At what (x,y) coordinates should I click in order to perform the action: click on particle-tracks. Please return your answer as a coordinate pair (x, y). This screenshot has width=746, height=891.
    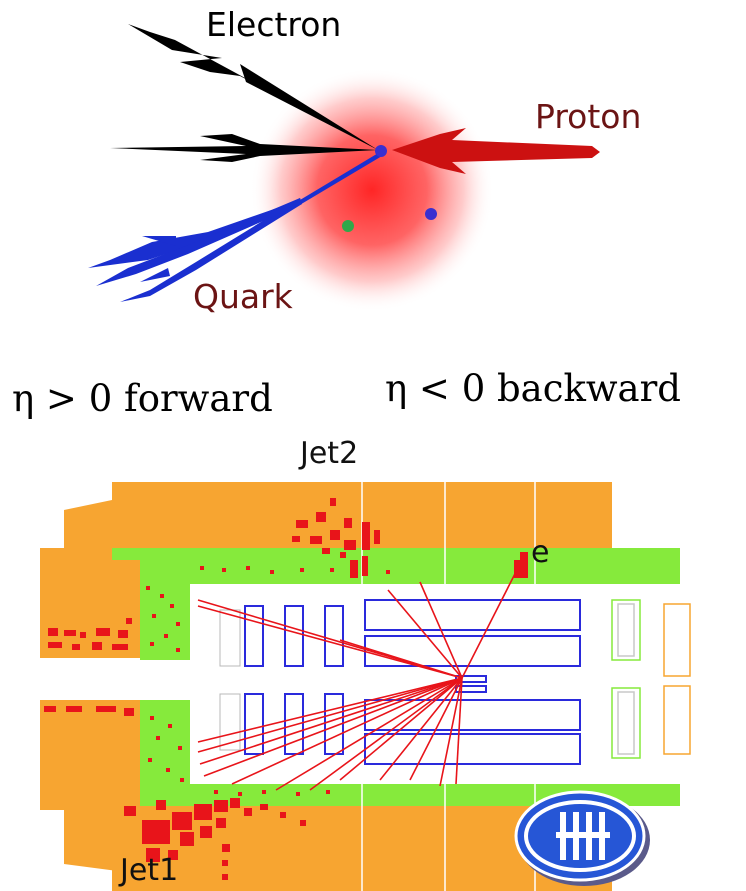
    Looking at the image, I should click on (360, 675).